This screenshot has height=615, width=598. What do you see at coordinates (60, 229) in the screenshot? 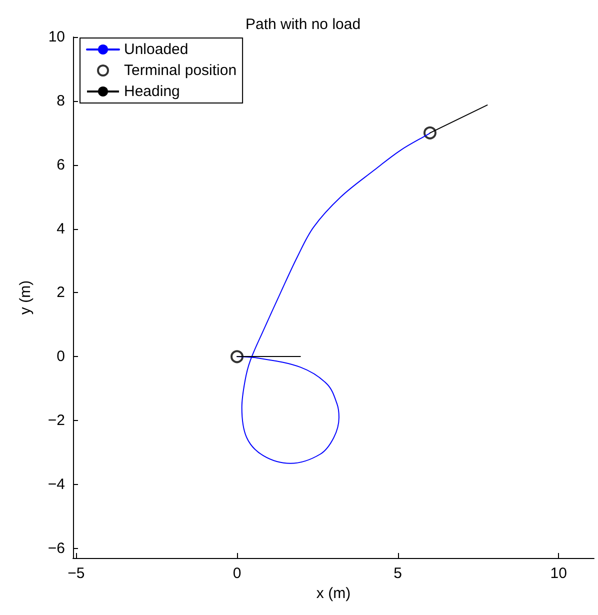
I see `y-tick-label: 4` at bounding box center [60, 229].